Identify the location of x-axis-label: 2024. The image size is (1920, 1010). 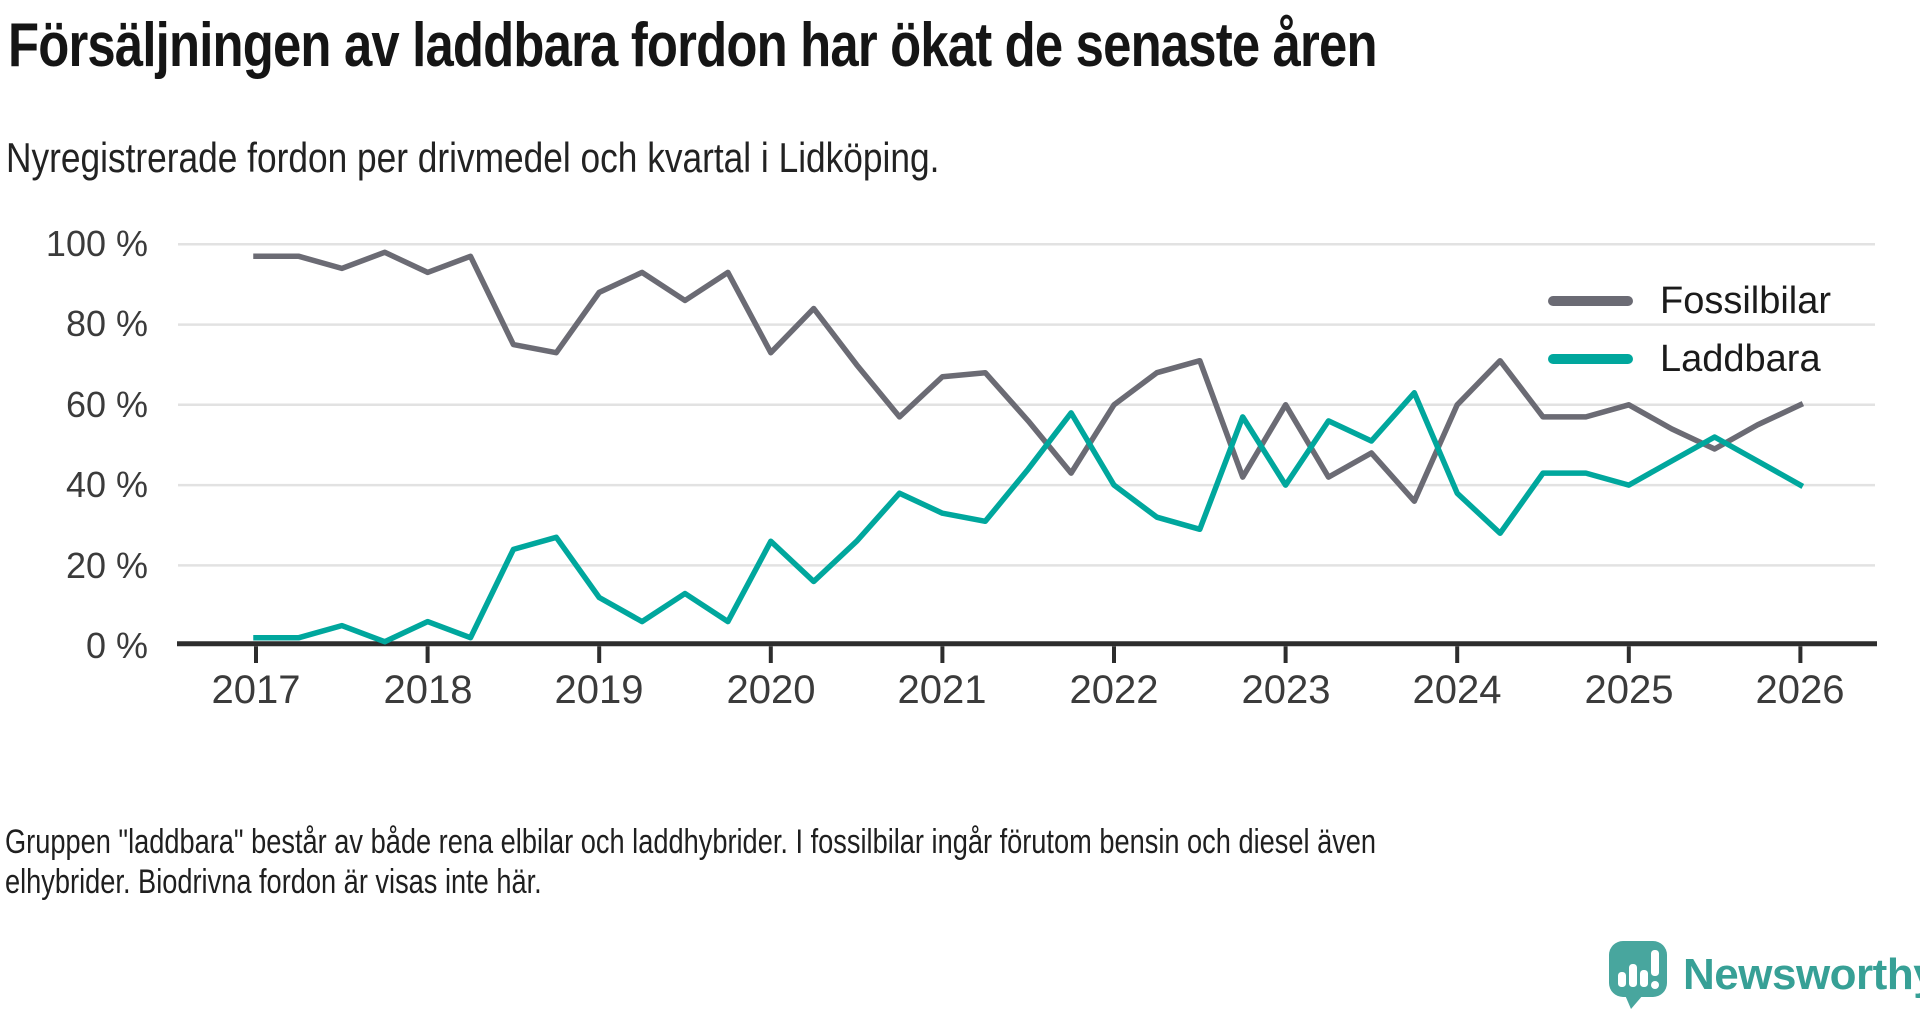
(1457, 690).